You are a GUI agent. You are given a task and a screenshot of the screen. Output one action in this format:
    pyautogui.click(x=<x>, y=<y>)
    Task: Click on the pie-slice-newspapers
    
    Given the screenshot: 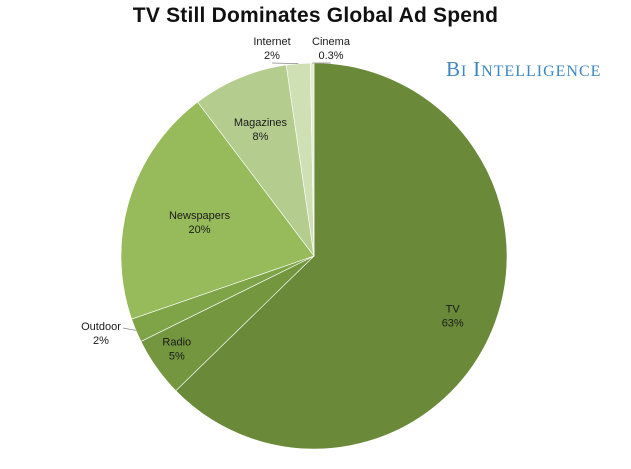 What is the action you would take?
    pyautogui.click(x=217, y=210)
    